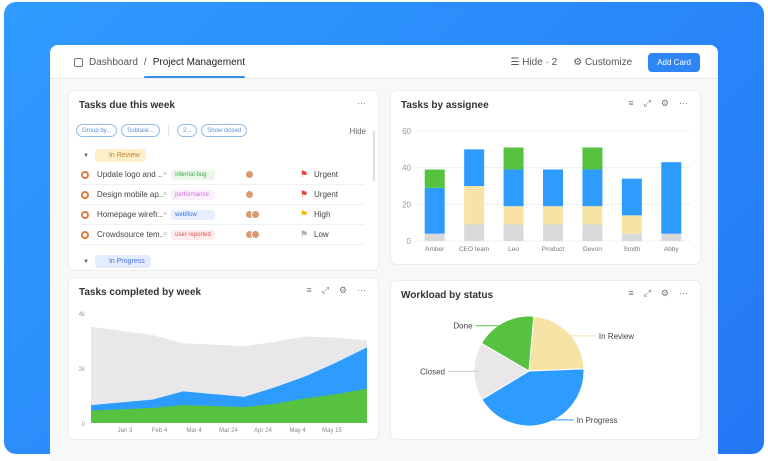 The width and height of the screenshot is (768, 461). What do you see at coordinates (435, 249) in the screenshot?
I see `x-tick-label: Amber` at bounding box center [435, 249].